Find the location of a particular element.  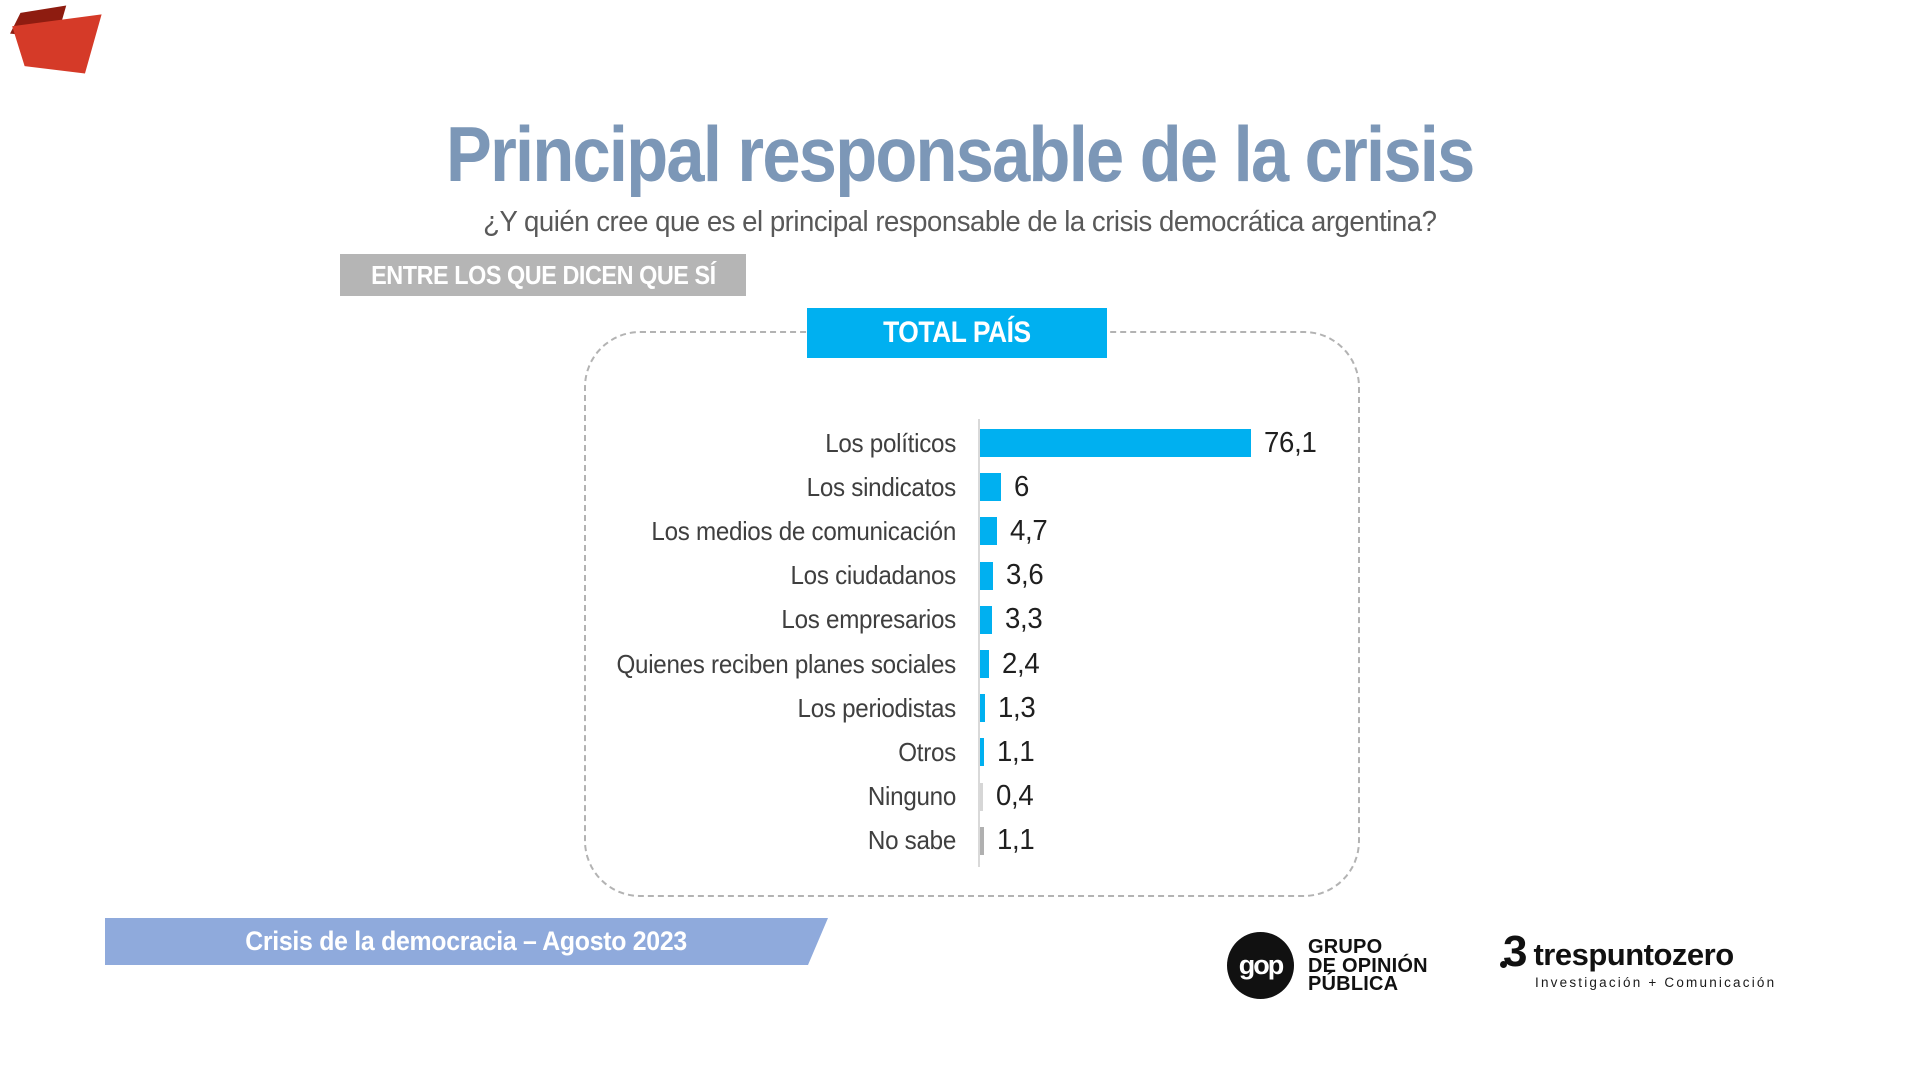

bar-value: 0,4 is located at coordinates (1014, 796).